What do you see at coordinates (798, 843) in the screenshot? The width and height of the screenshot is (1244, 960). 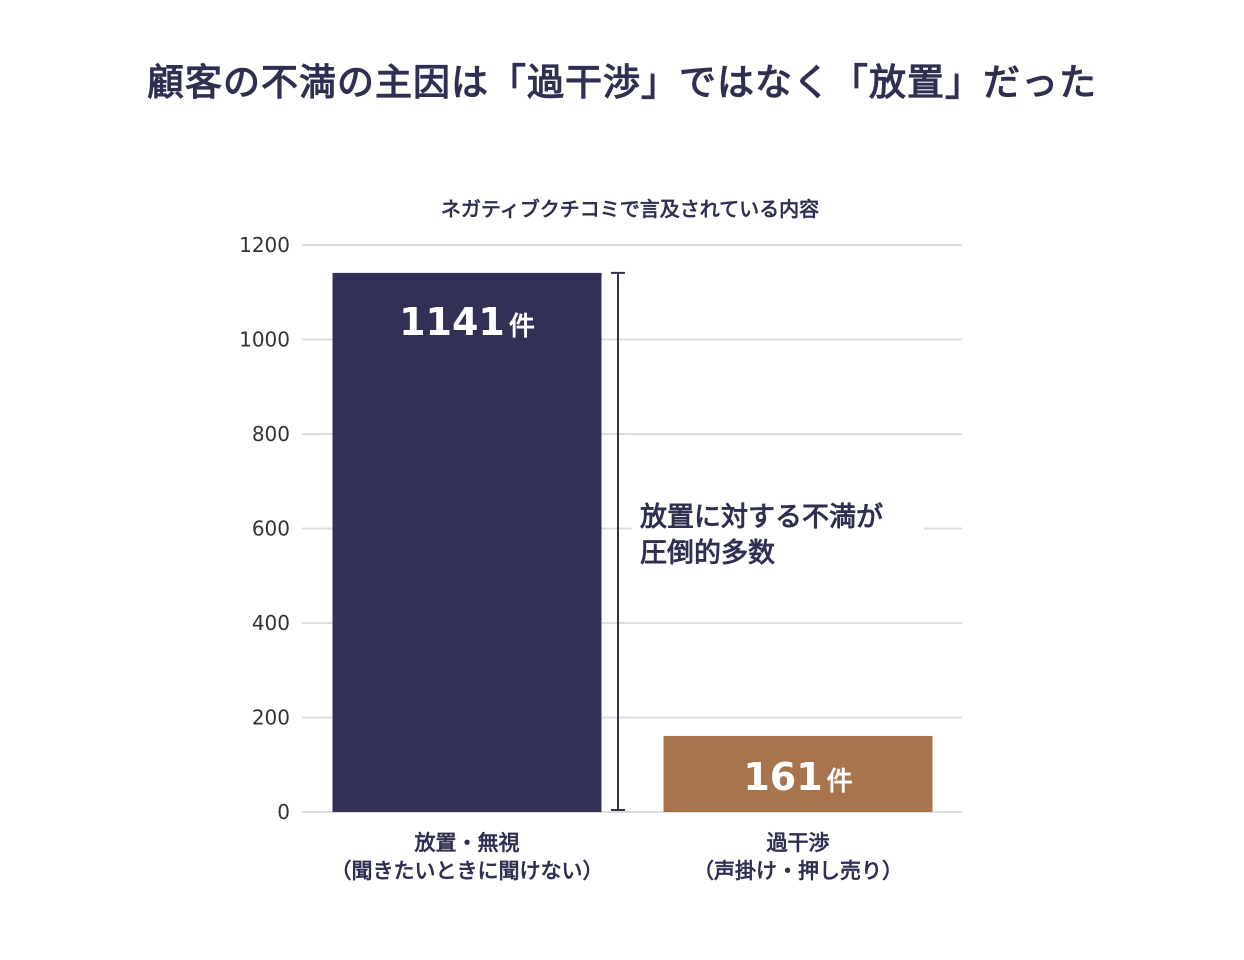 I see `category-label-2: 過干渉` at bounding box center [798, 843].